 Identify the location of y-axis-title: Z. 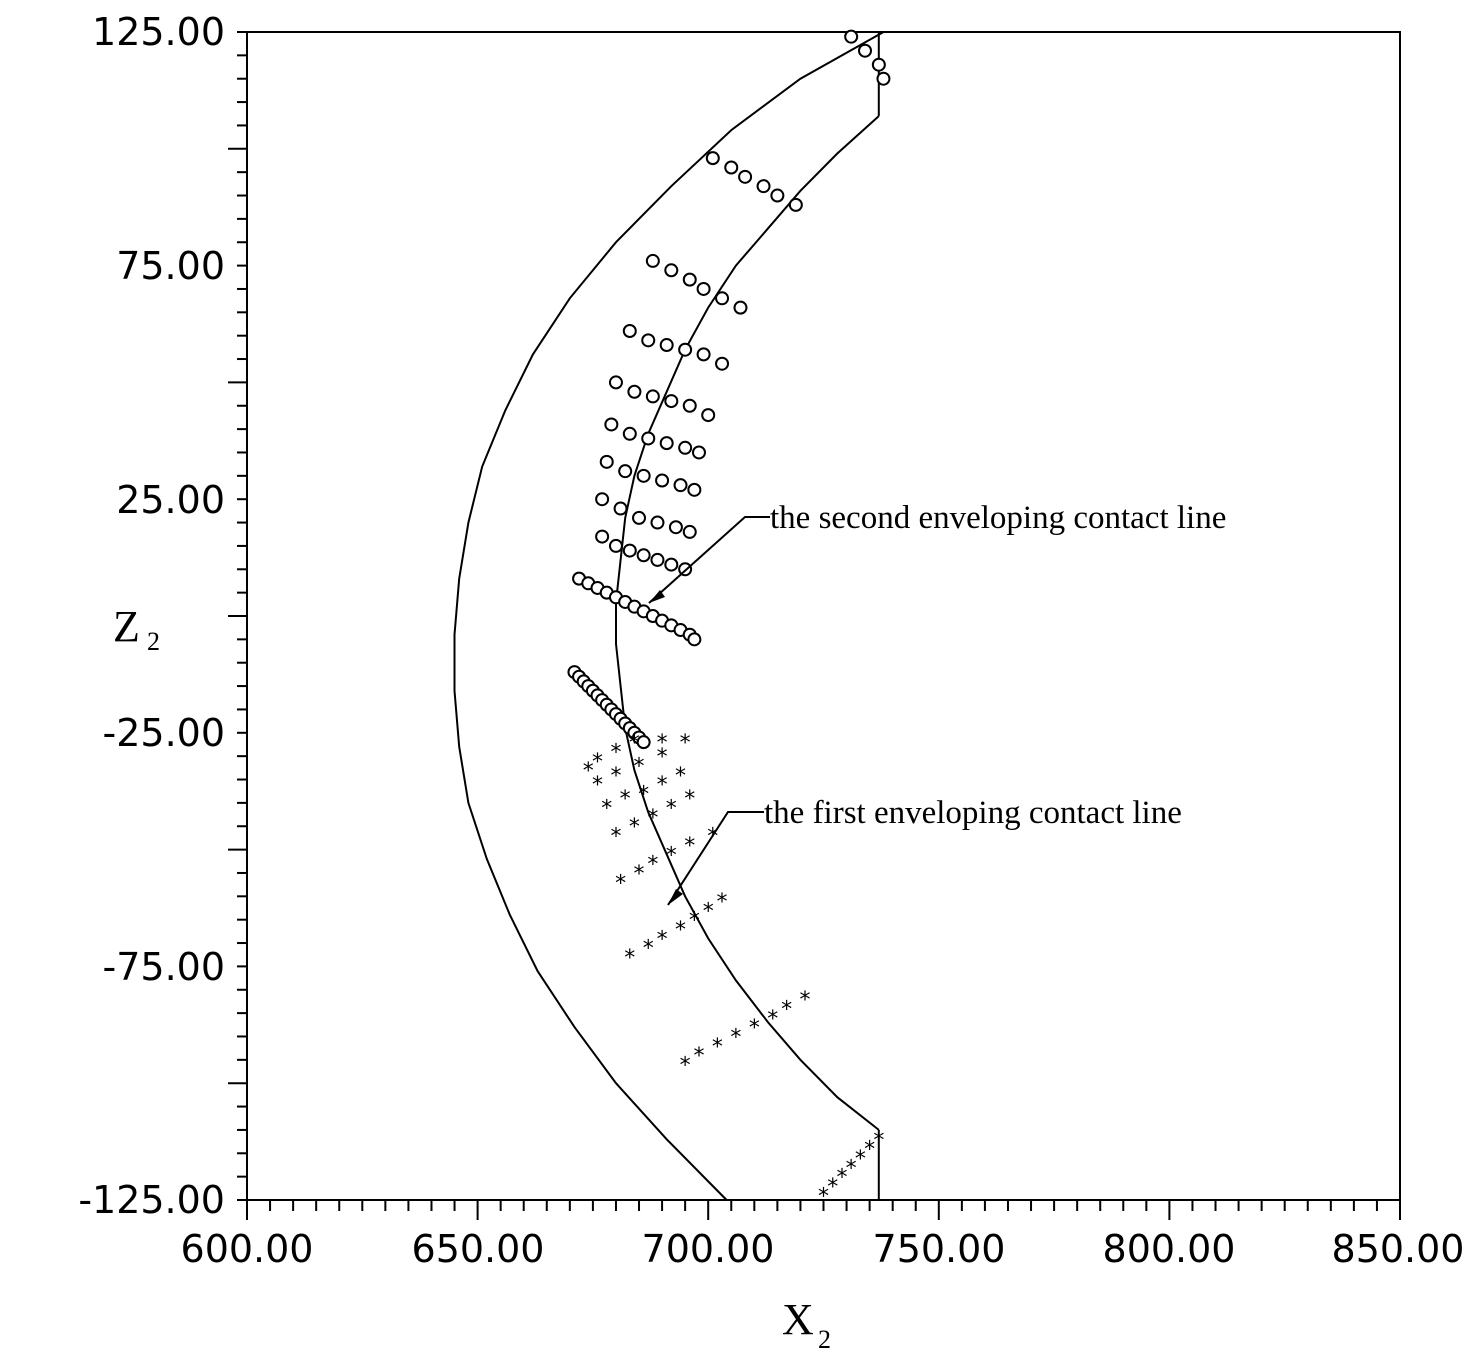
(126, 626).